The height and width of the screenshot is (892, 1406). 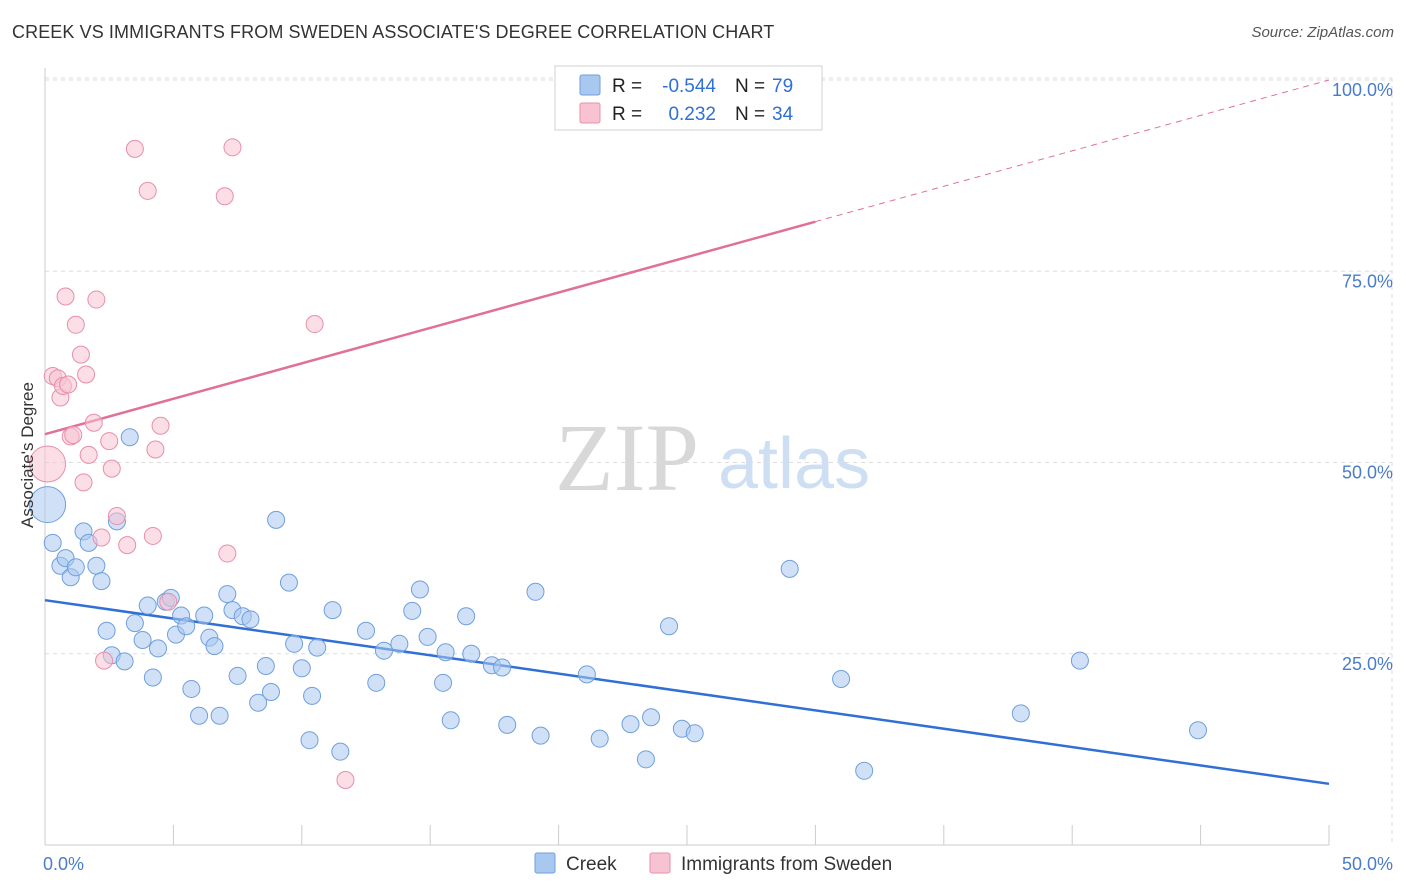 What do you see at coordinates (688, 98) in the screenshot?
I see `correlation-legend: R = -0.544 N = 79 R = 0.232 N = 34` at bounding box center [688, 98].